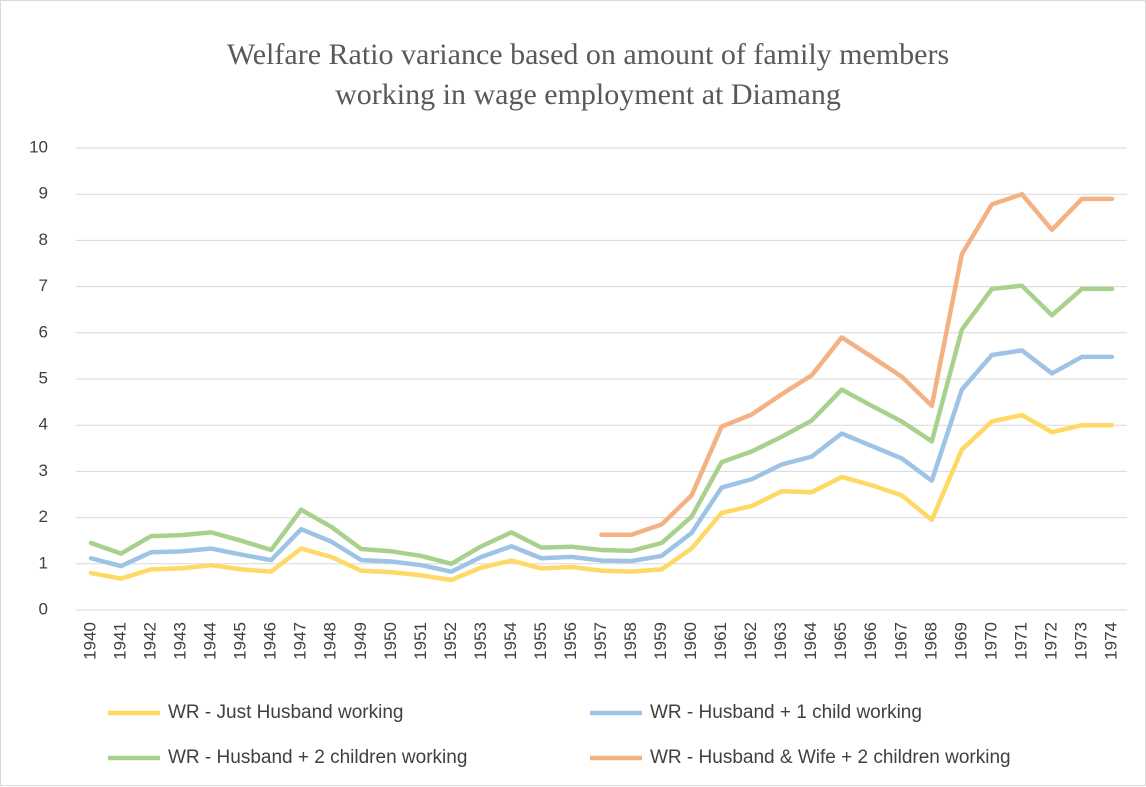 The width and height of the screenshot is (1146, 787). Describe the element at coordinates (780, 641) in the screenshot. I see `x-tick-label: 1963` at that location.